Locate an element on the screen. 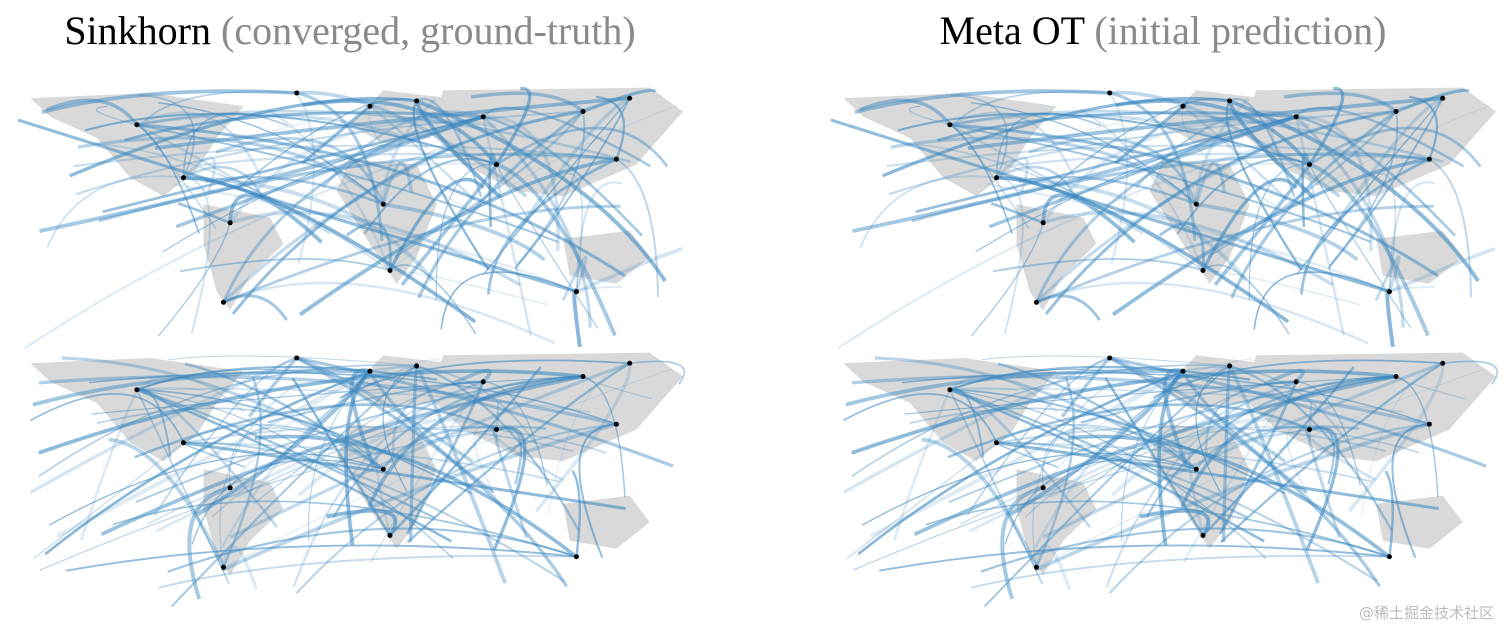  watermark: @稀土掘金技术社区 is located at coordinates (1426, 613).